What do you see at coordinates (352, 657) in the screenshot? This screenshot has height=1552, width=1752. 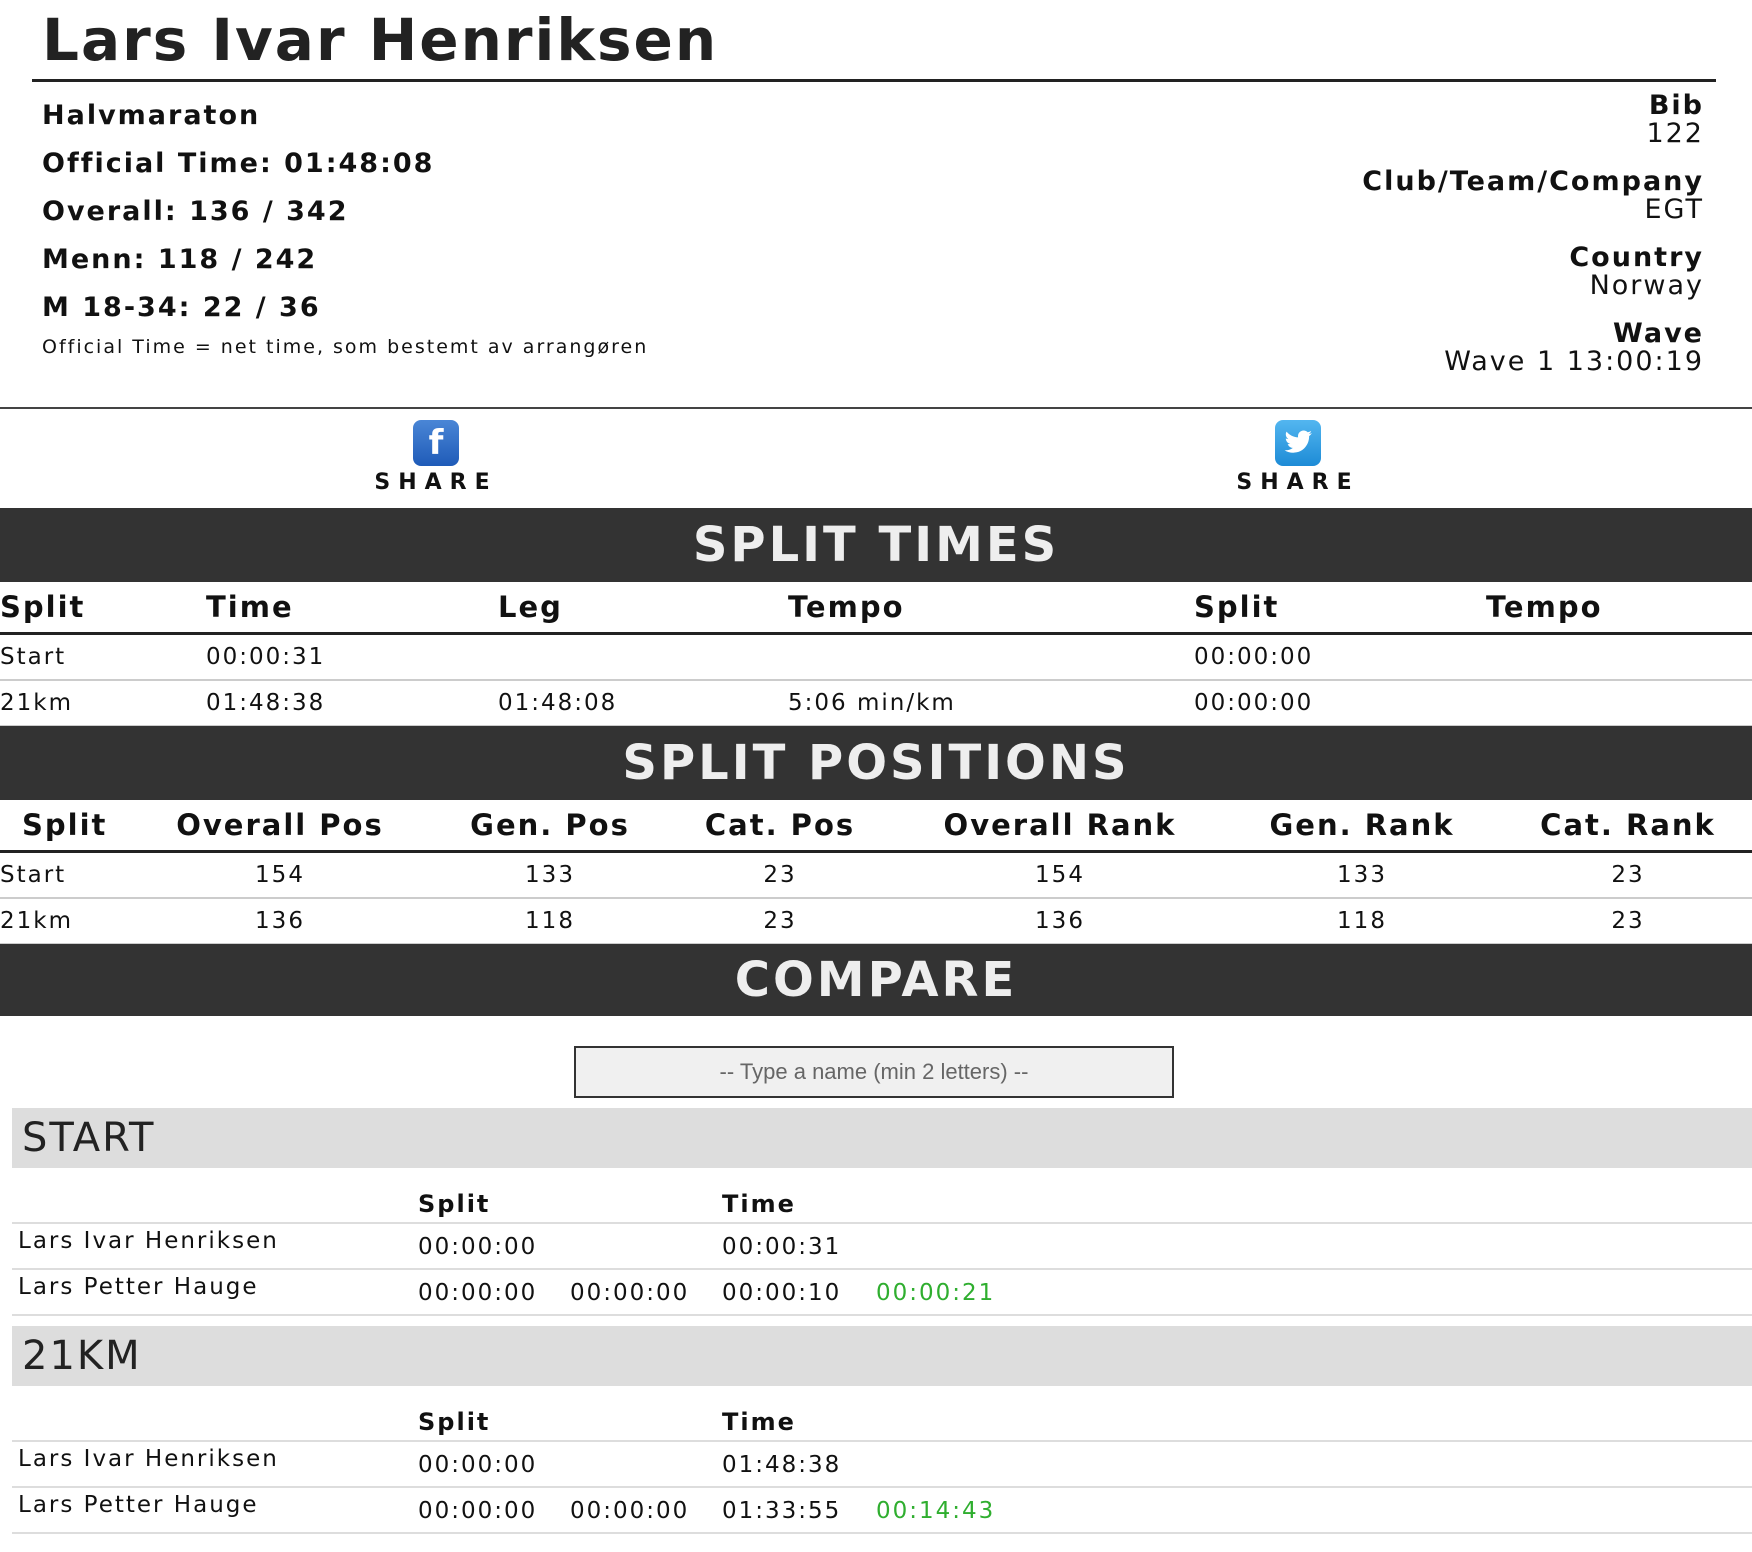 I see `cell: 00:00:31` at bounding box center [352, 657].